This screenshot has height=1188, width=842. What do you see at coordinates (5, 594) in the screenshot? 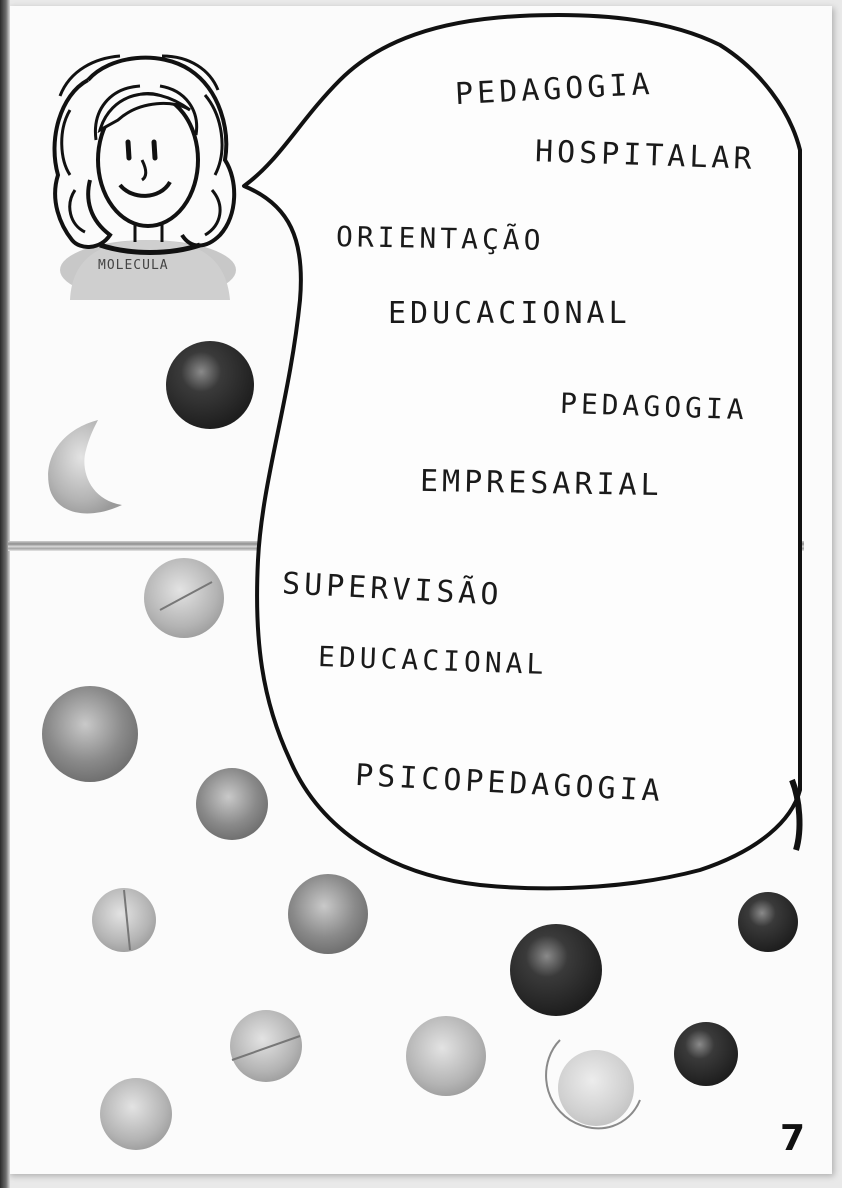
I see `binding-edge` at bounding box center [5, 594].